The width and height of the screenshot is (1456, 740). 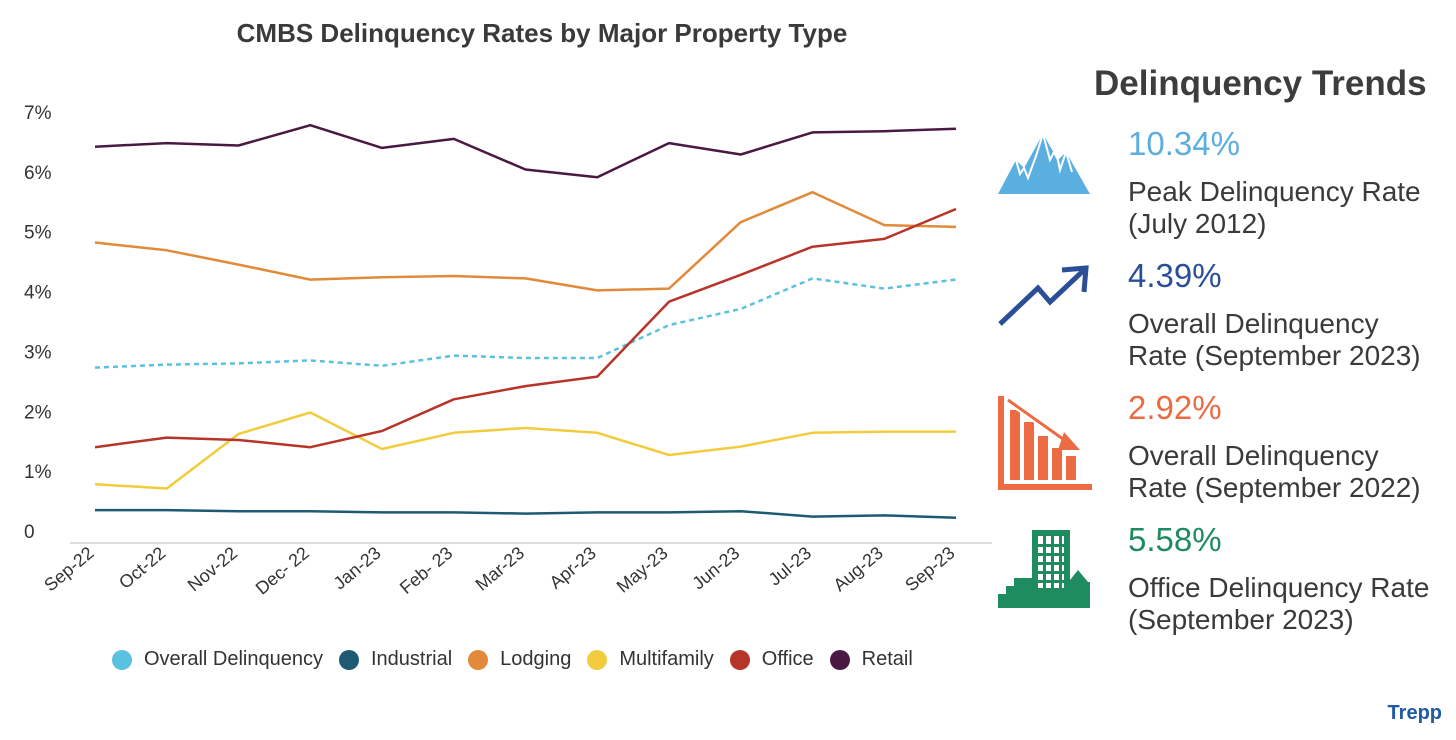 I want to click on stat-value: 10.34%, so click(x=1184, y=143).